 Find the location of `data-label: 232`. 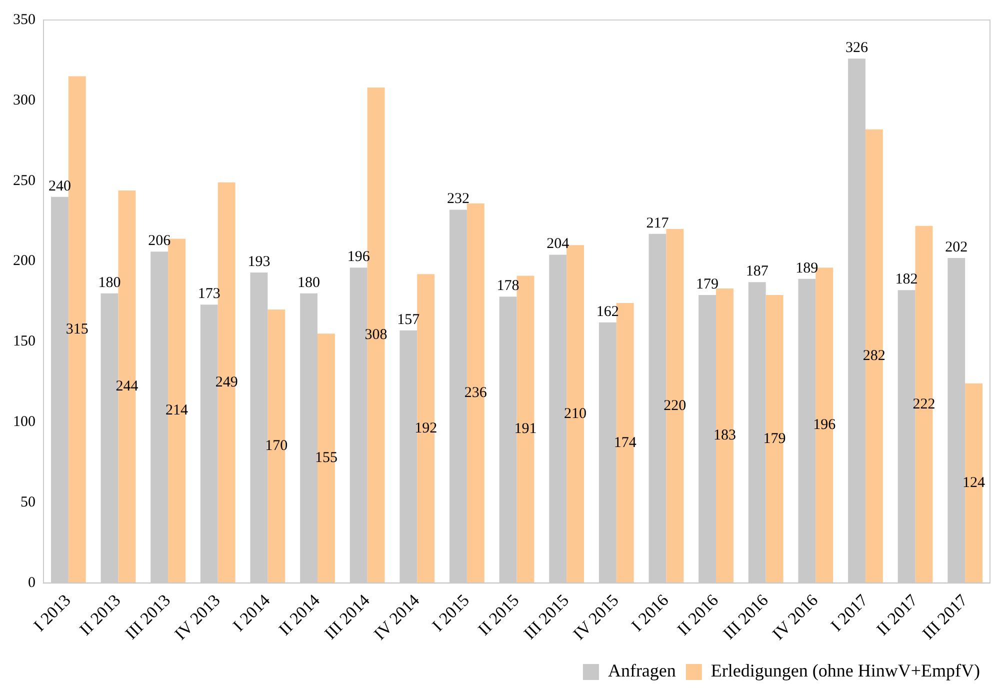

data-label: 232 is located at coordinates (458, 199).